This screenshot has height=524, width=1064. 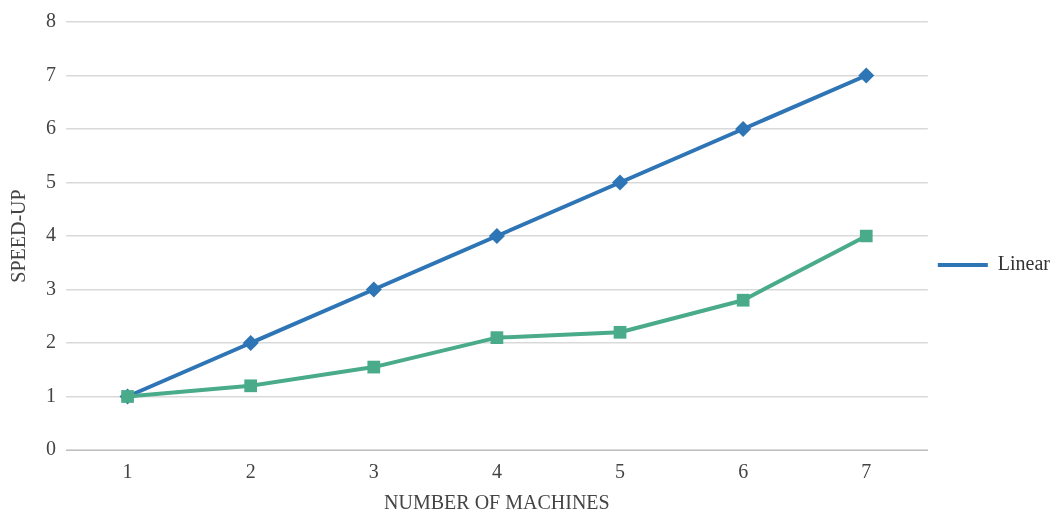 What do you see at coordinates (497, 502) in the screenshot?
I see `x-axis-title: NUMBER OF MACHINES` at bounding box center [497, 502].